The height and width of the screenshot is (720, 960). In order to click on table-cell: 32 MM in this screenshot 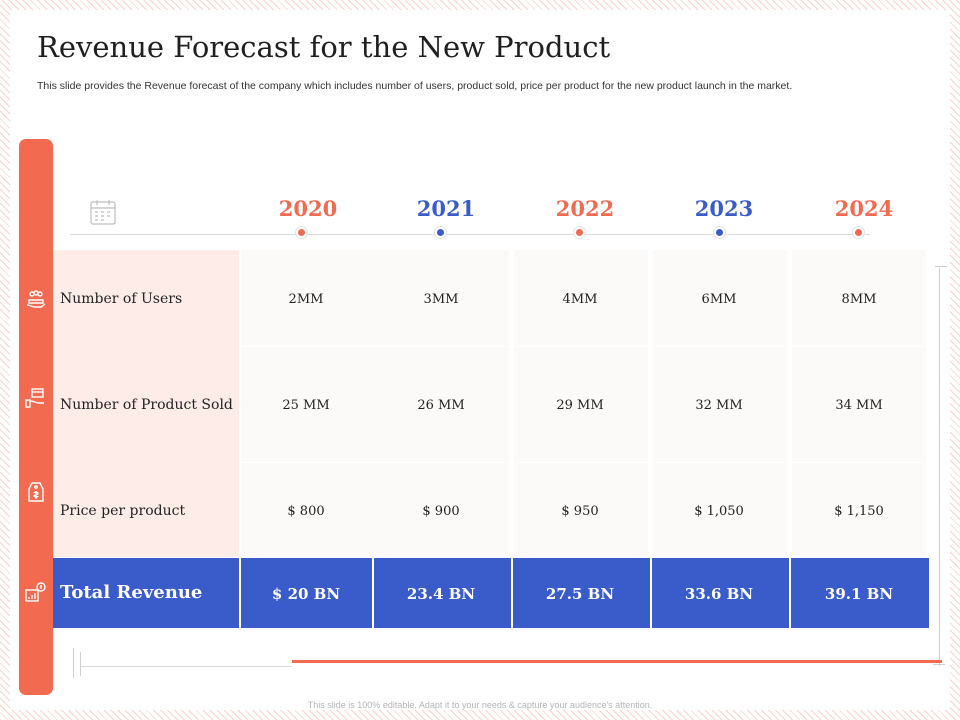, I will do `click(719, 405)`.